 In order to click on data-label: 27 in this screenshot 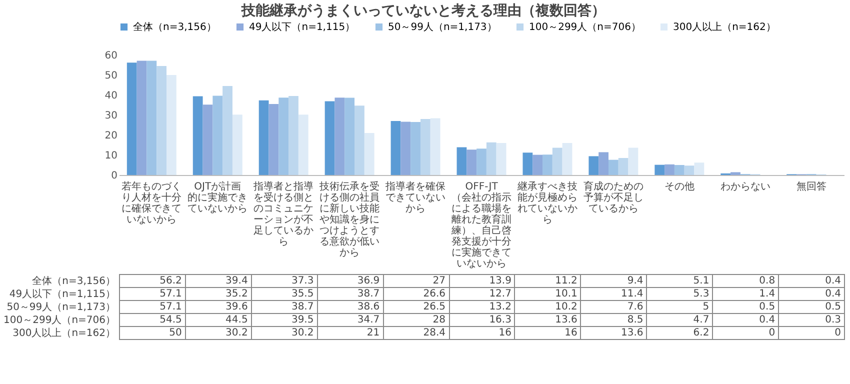, I will do `click(439, 281)`.